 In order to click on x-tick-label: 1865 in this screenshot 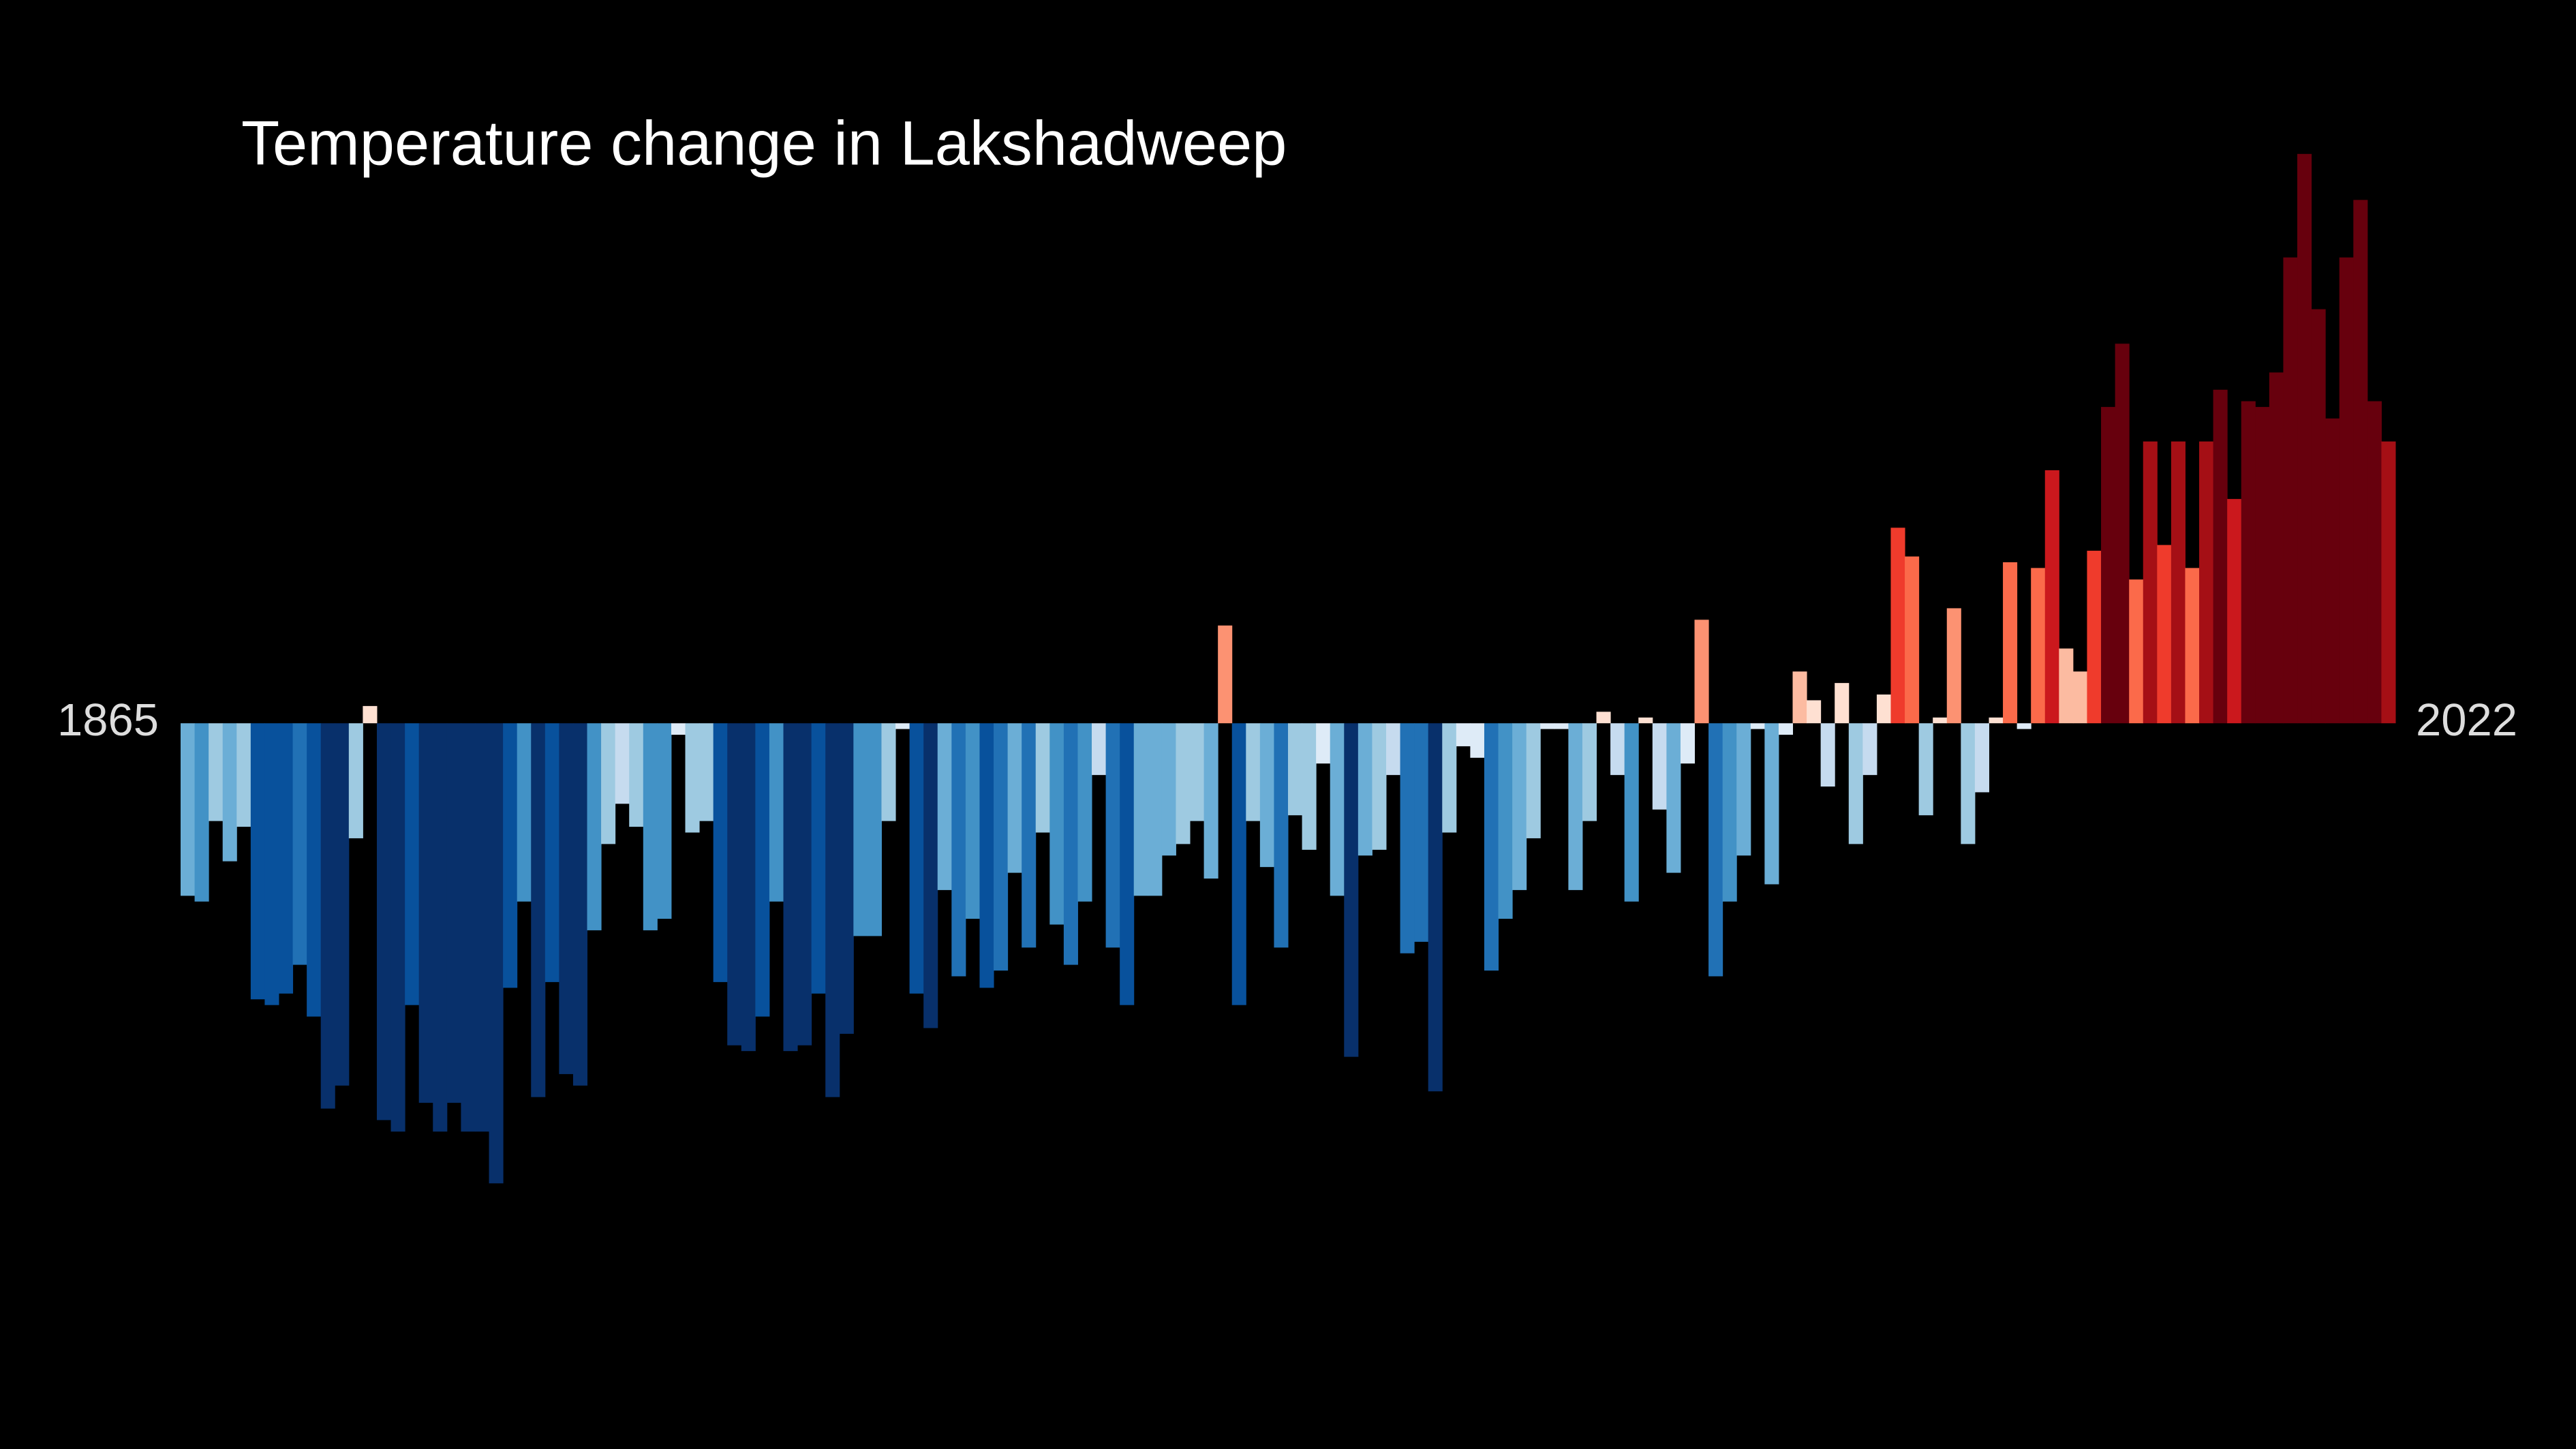, I will do `click(108, 721)`.